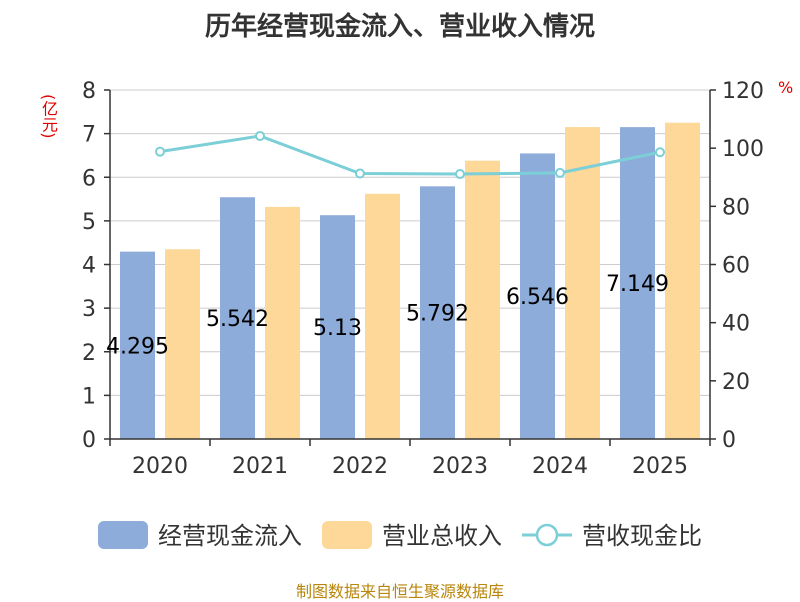 The width and height of the screenshot is (800, 602). Describe the element at coordinates (736, 324) in the screenshot. I see `right-axis-tick-label: 40` at that location.